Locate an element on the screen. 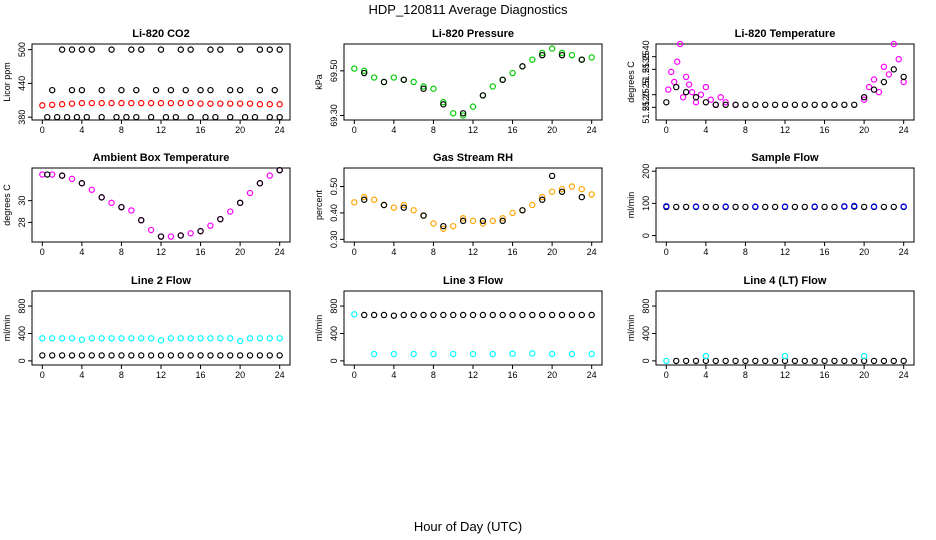 This screenshot has height=540, width=936. y-axis-label: ml/min is located at coordinates (631, 328).